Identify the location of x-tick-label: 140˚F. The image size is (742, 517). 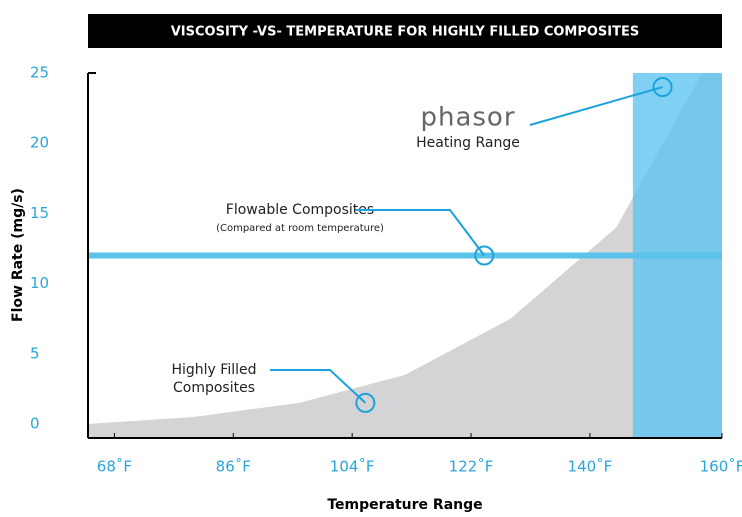
(590, 467).